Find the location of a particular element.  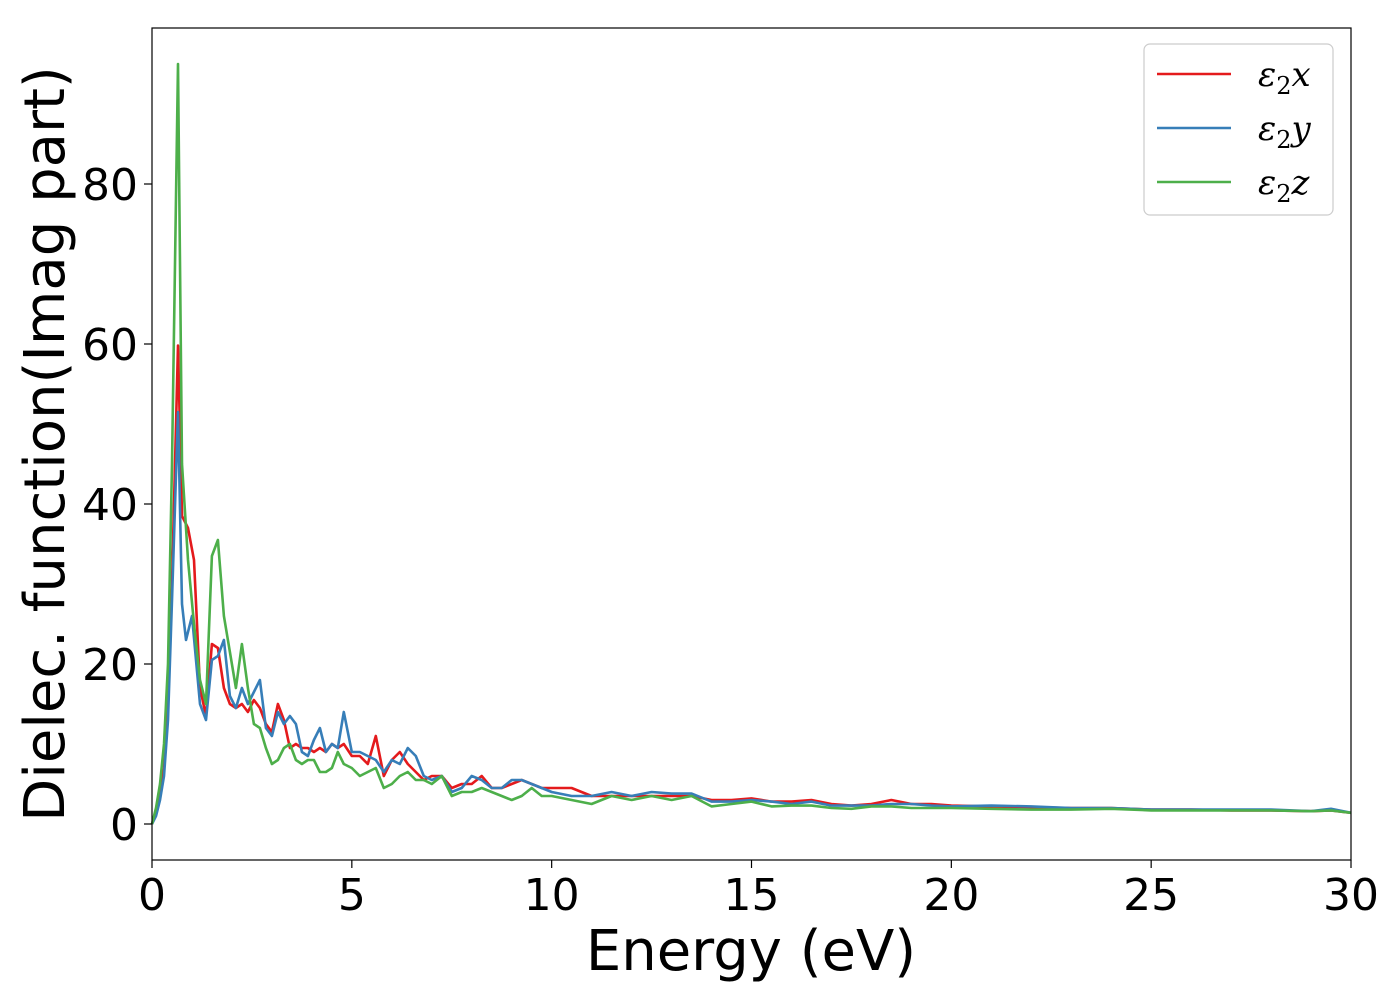

x-axis-label: Energy (eV) is located at coordinates (751, 951).